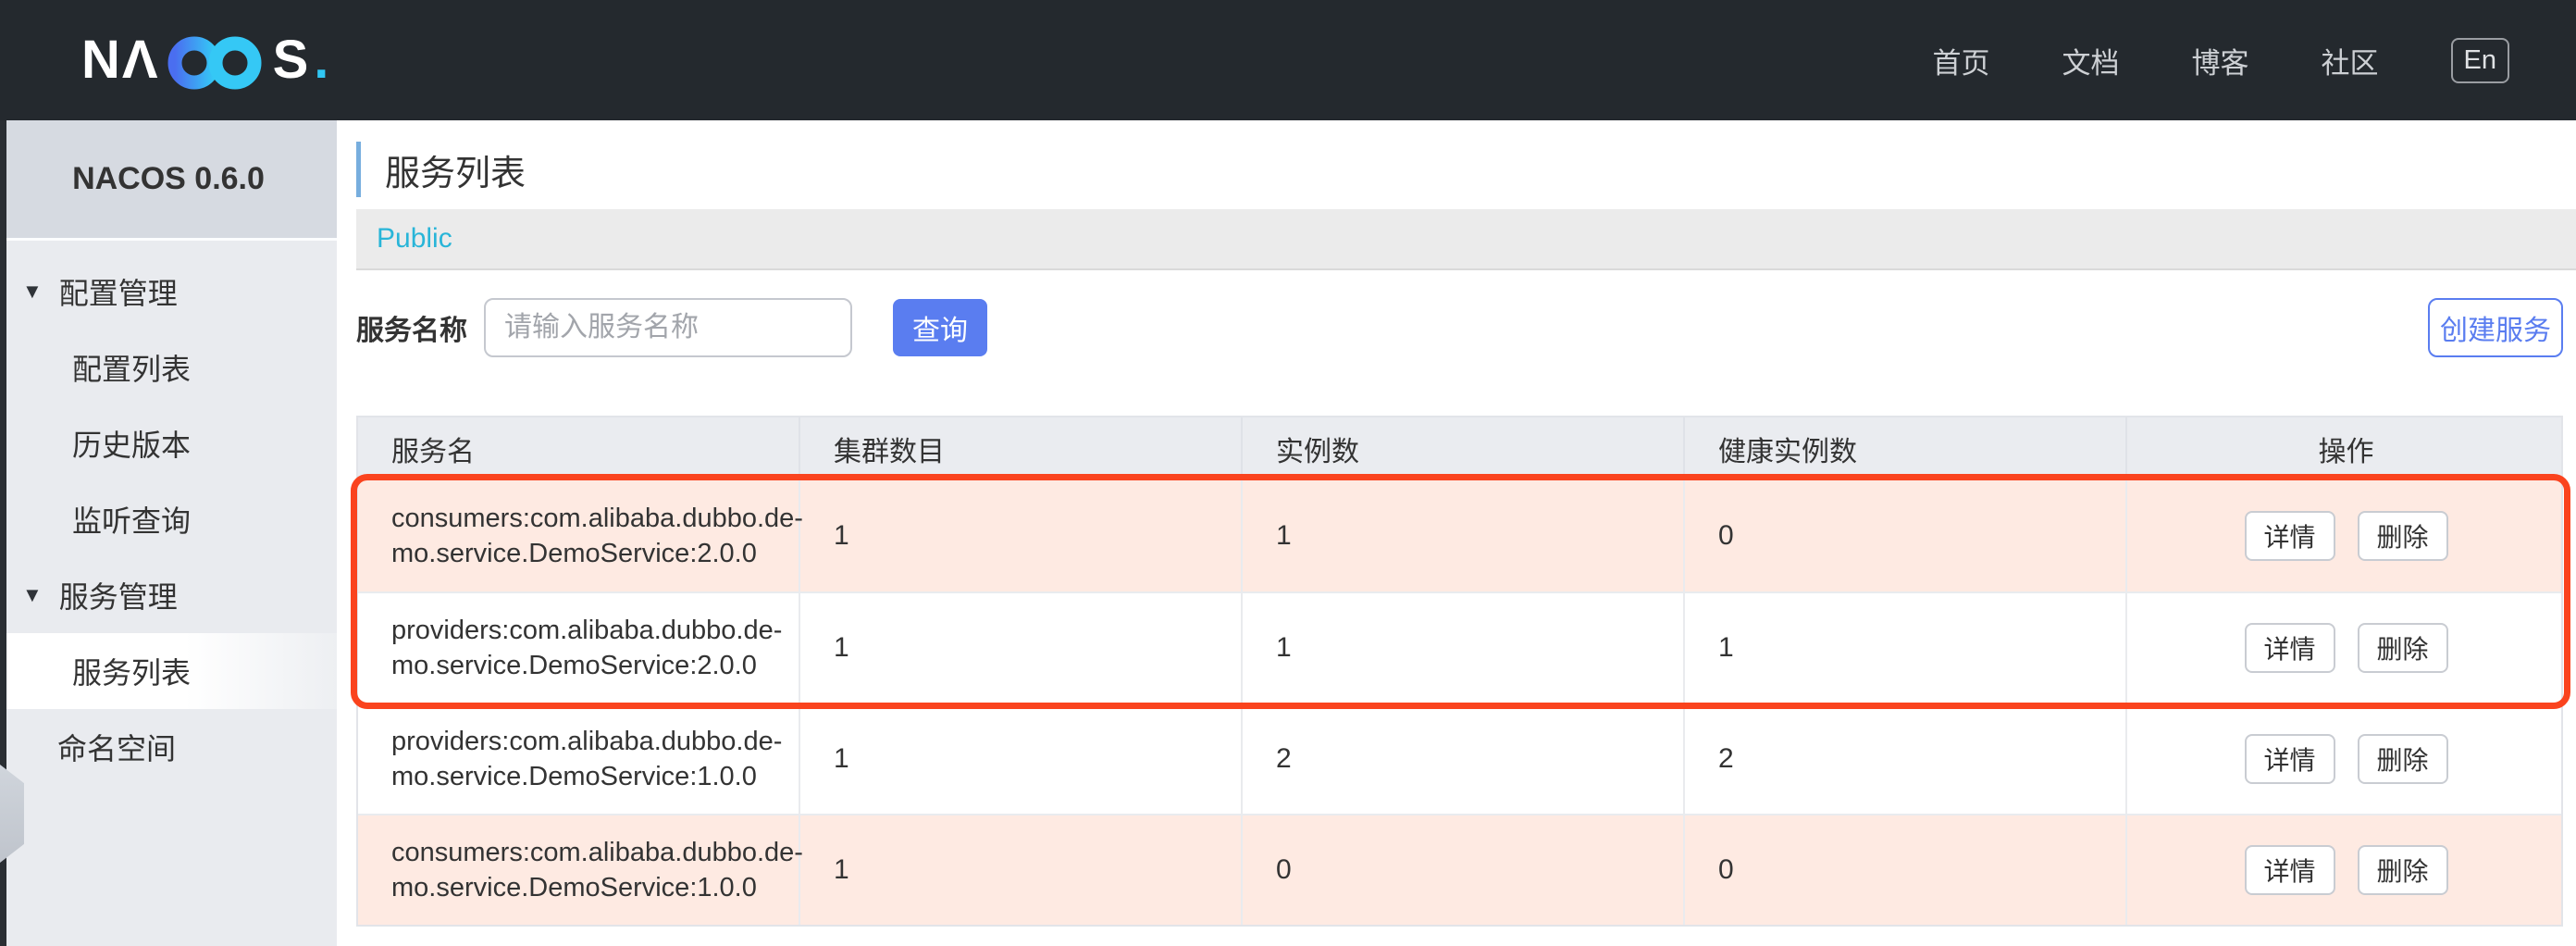 The height and width of the screenshot is (946, 2576). What do you see at coordinates (2479, 60) in the screenshot?
I see `language-toggle: En` at bounding box center [2479, 60].